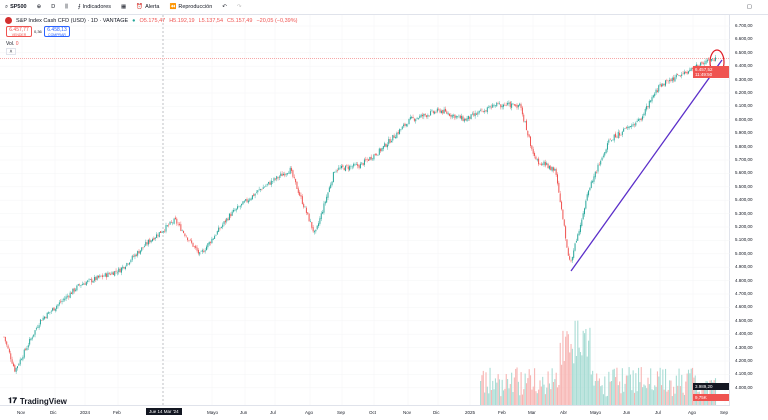 This screenshot has height=420, width=768. Describe the element at coordinates (711, 397) in the screenshot. I see `volume-badge: 9,75K` at that location.